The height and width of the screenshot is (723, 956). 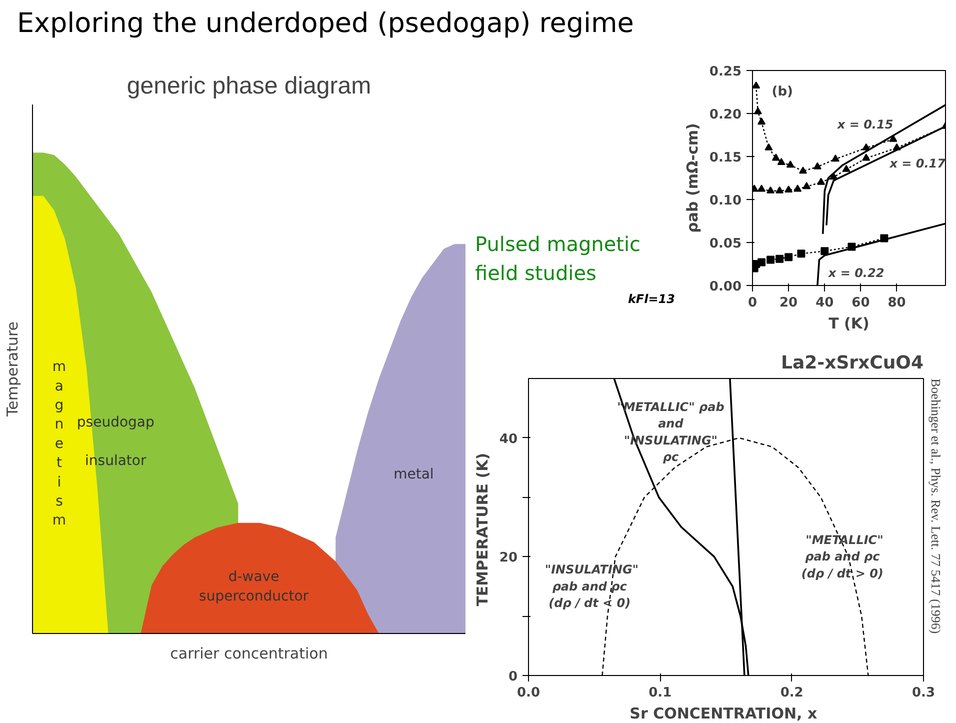 What do you see at coordinates (792, 693) in the screenshot?
I see `x-tick-label: 0.2` at bounding box center [792, 693].